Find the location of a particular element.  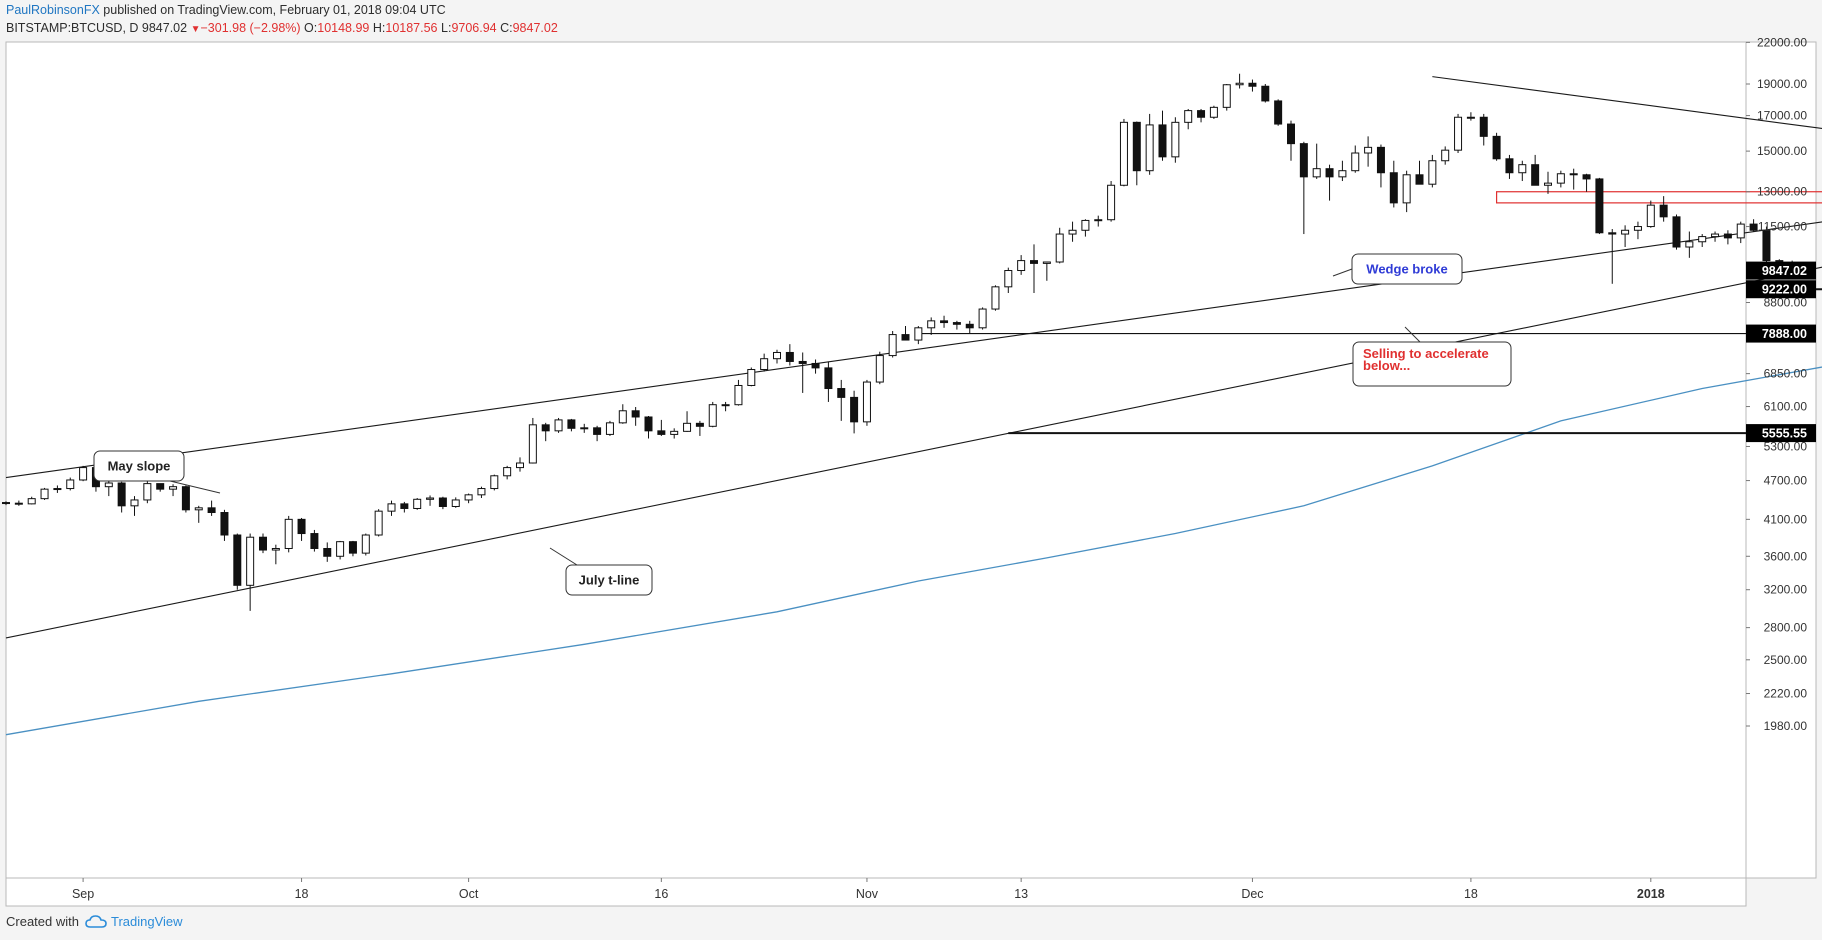

may-slope-callout-box is located at coordinates (139, 466).